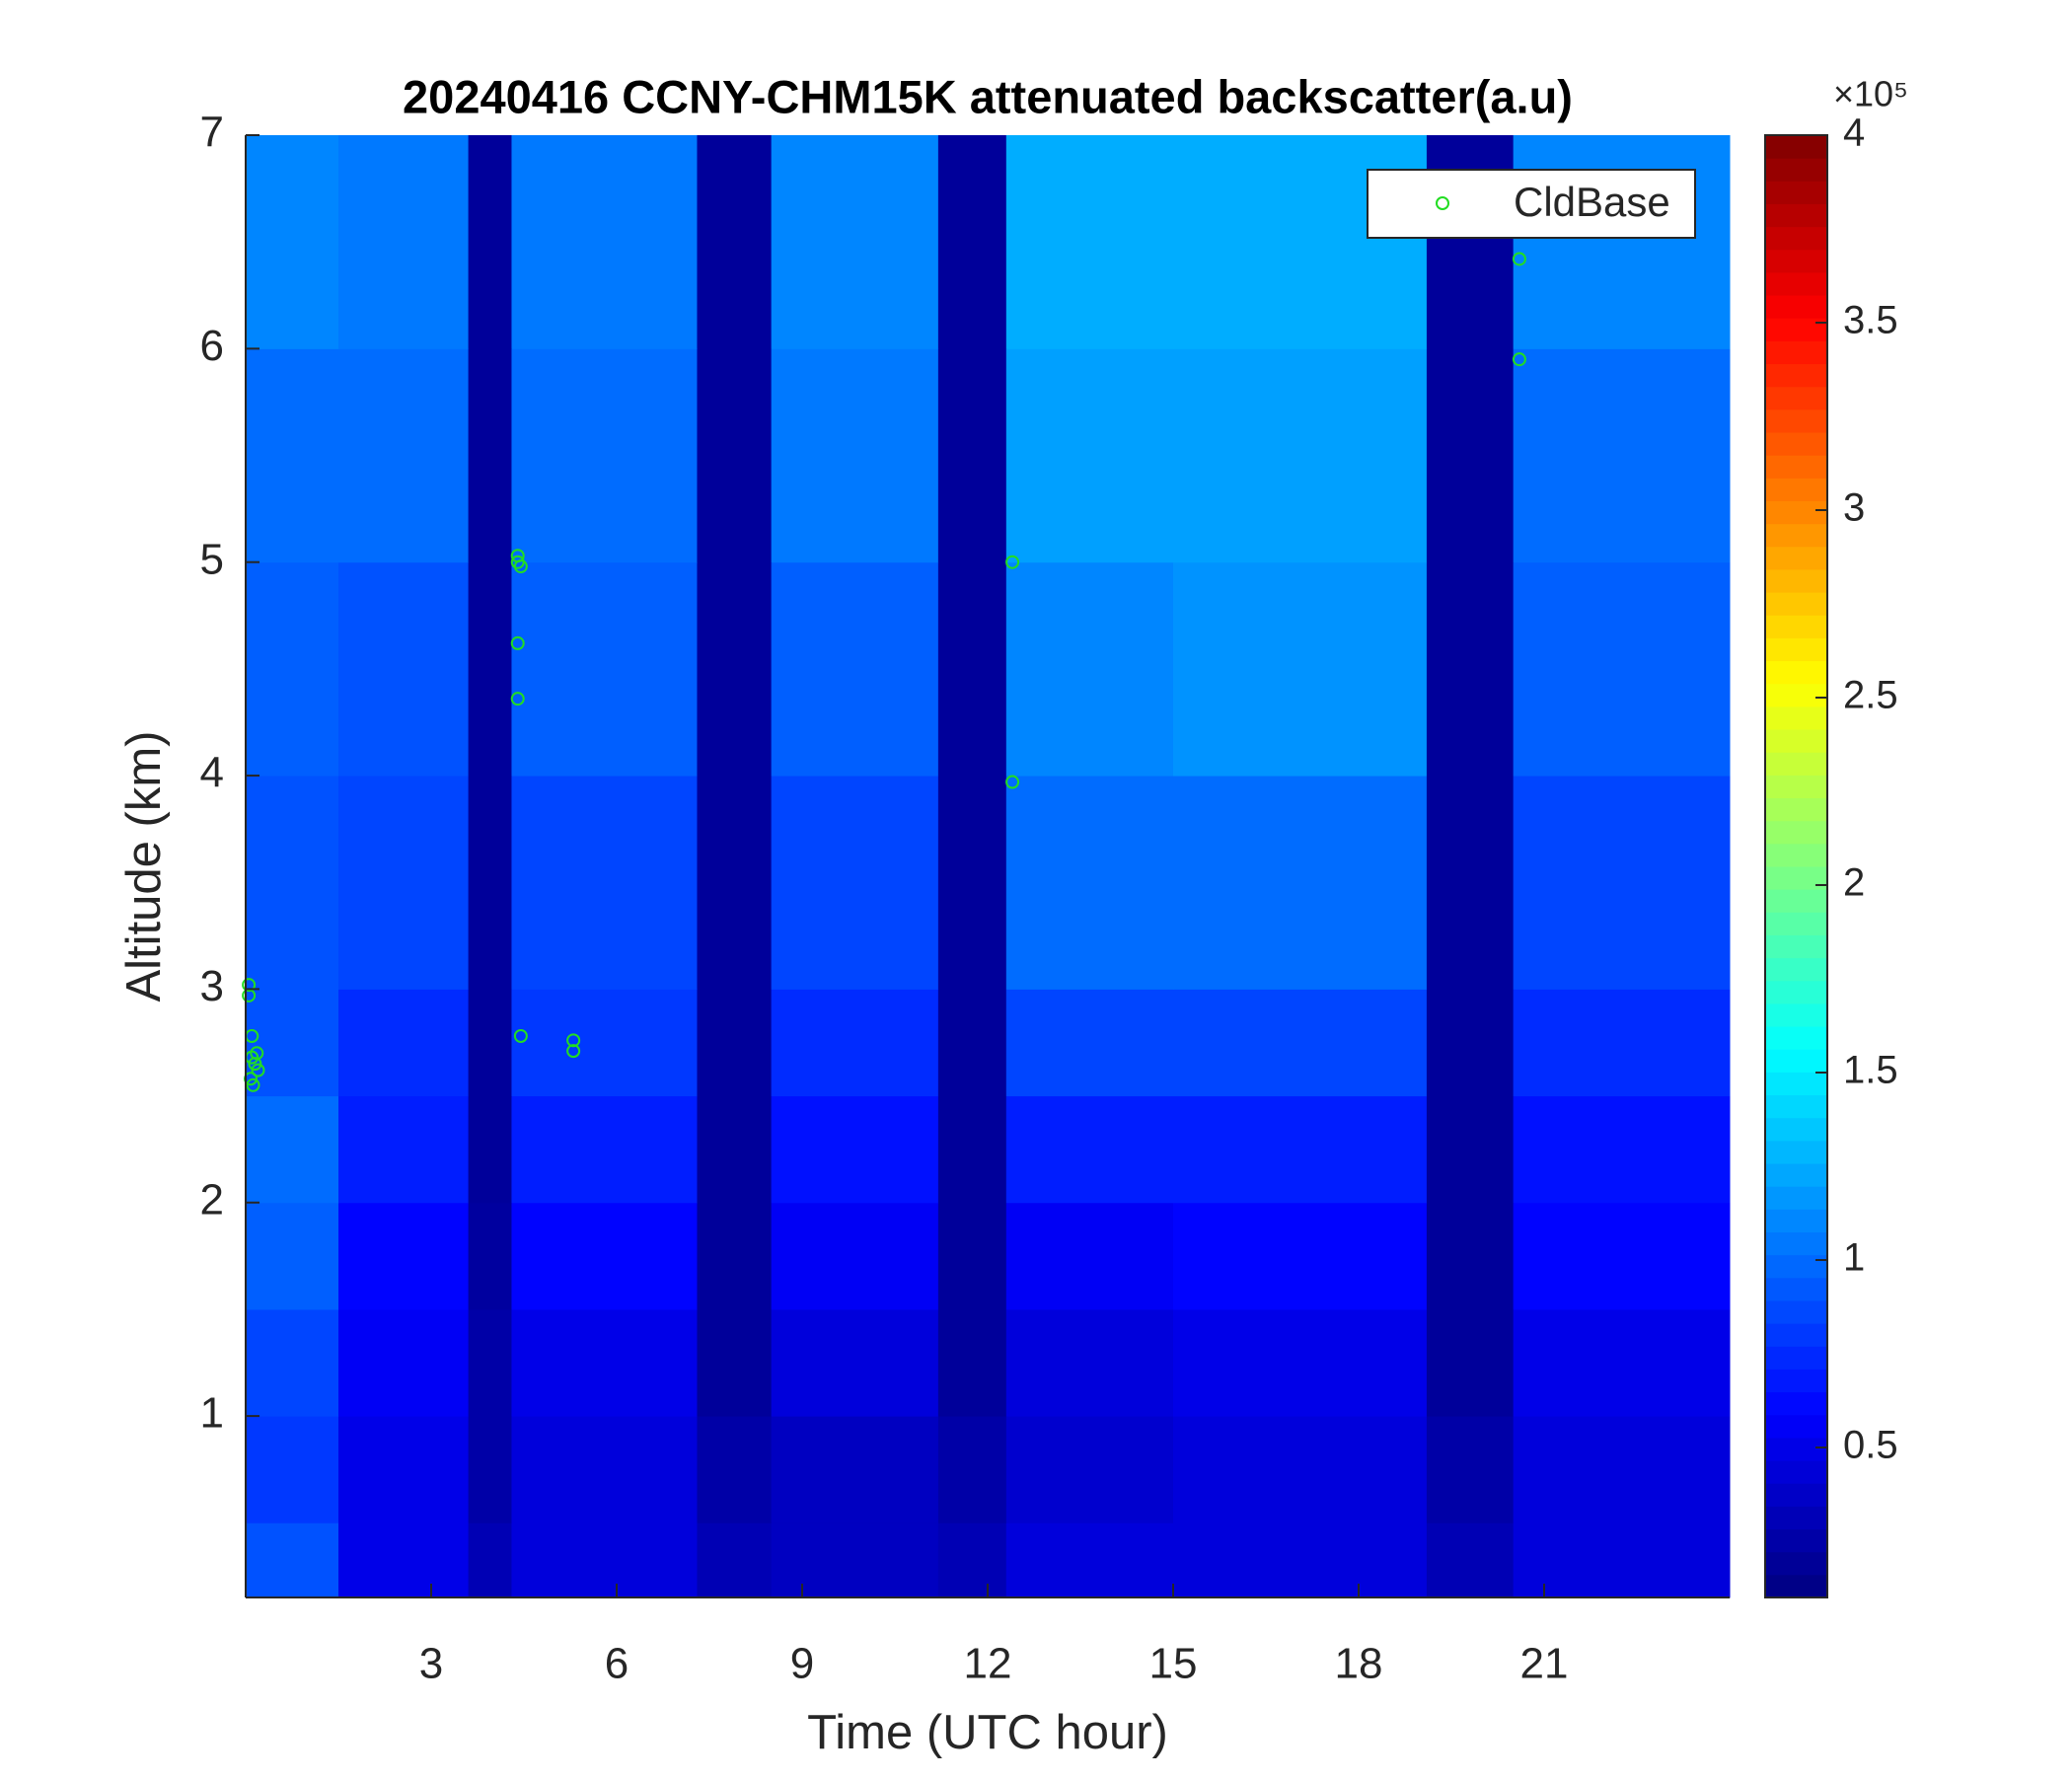  I want to click on x-tick-label: 12, so click(988, 1664).